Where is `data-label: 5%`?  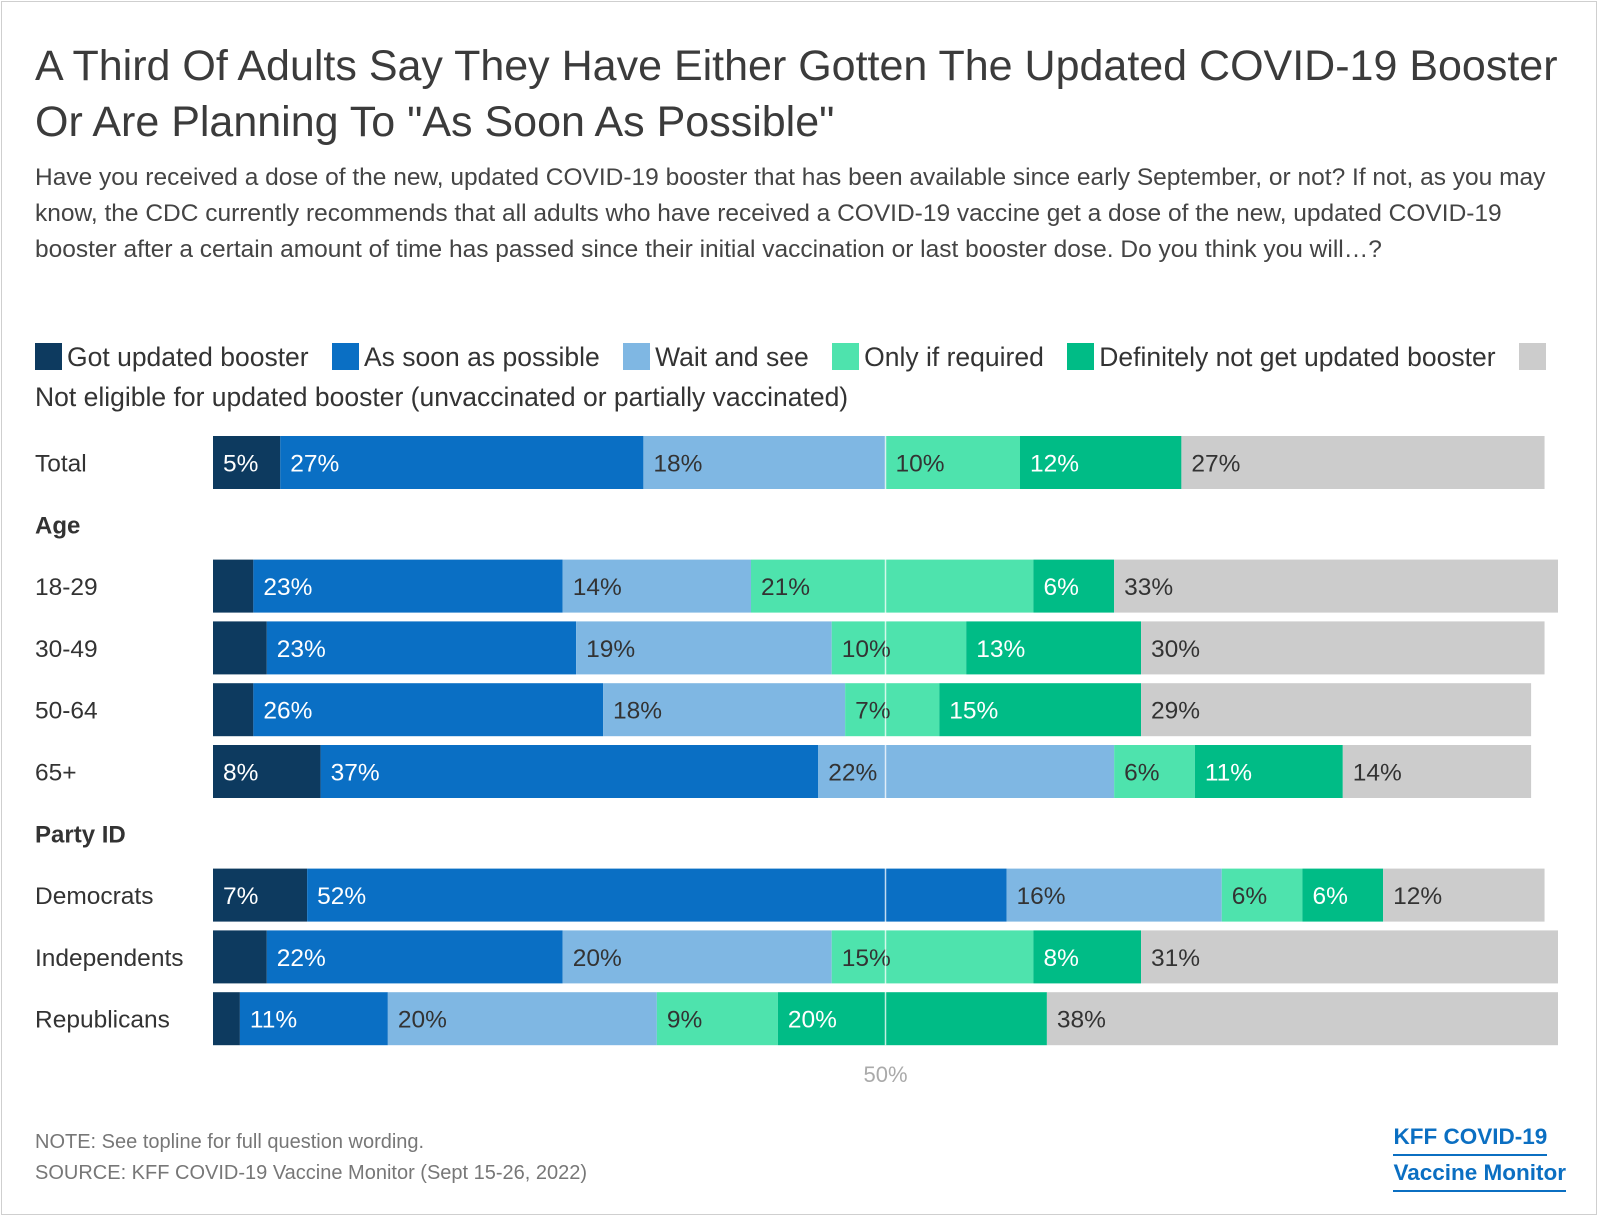
data-label: 5% is located at coordinates (240, 464).